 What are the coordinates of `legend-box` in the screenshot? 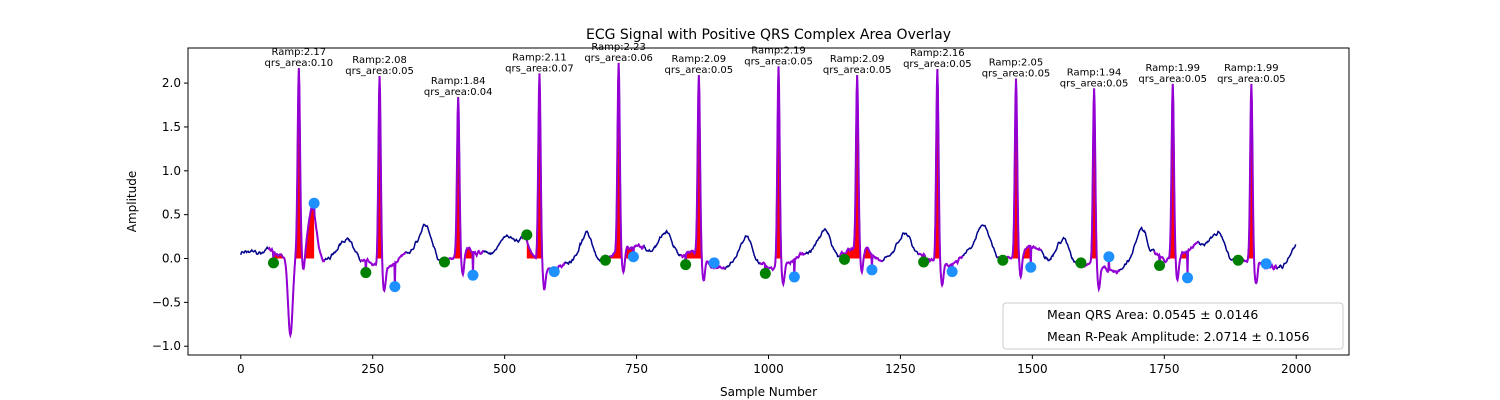 It's located at (1173, 326).